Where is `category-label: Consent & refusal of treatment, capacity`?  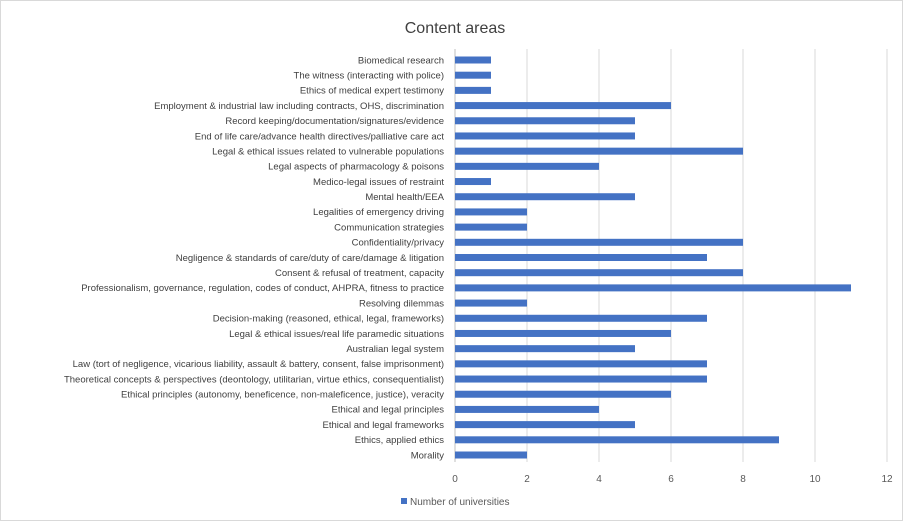
category-label: Consent & refusal of treatment, capacity is located at coordinates (359, 273).